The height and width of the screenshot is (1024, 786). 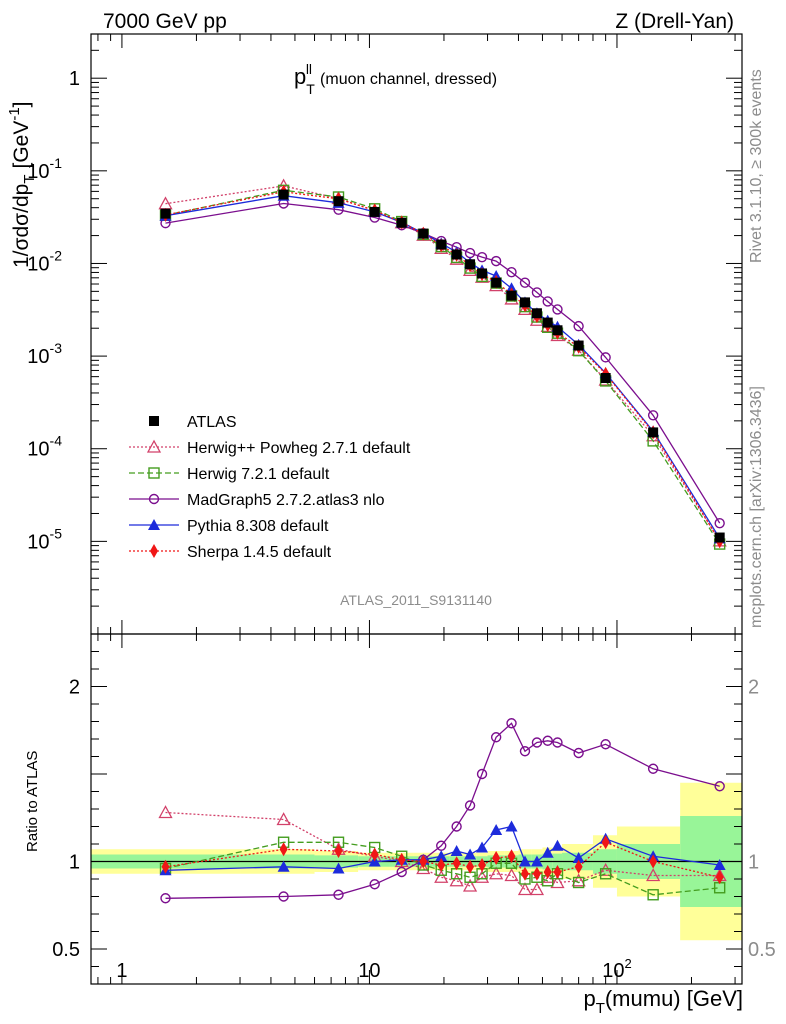 What do you see at coordinates (74, 863) in the screenshot?
I see `ratio-tick-label-left: 1` at bounding box center [74, 863].